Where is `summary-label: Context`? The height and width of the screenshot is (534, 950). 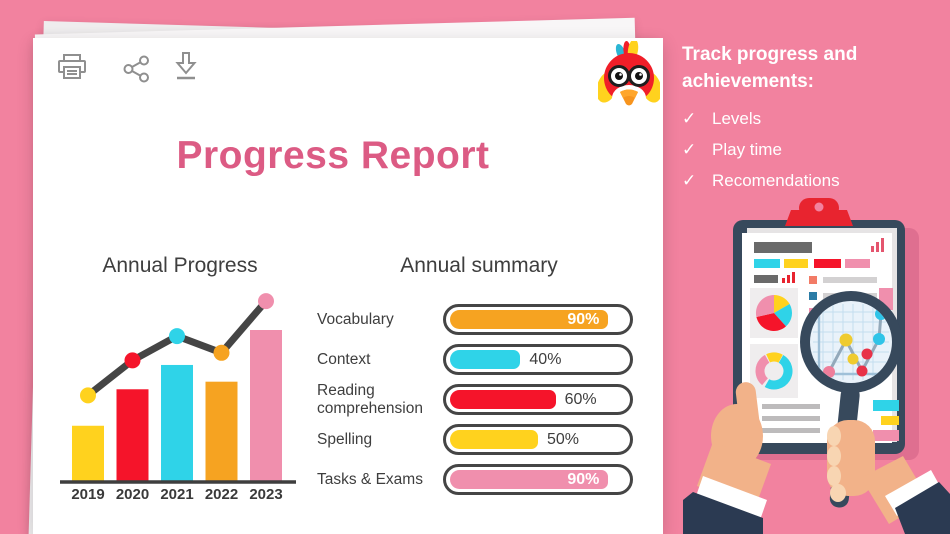
summary-label: Context is located at coordinates (344, 359).